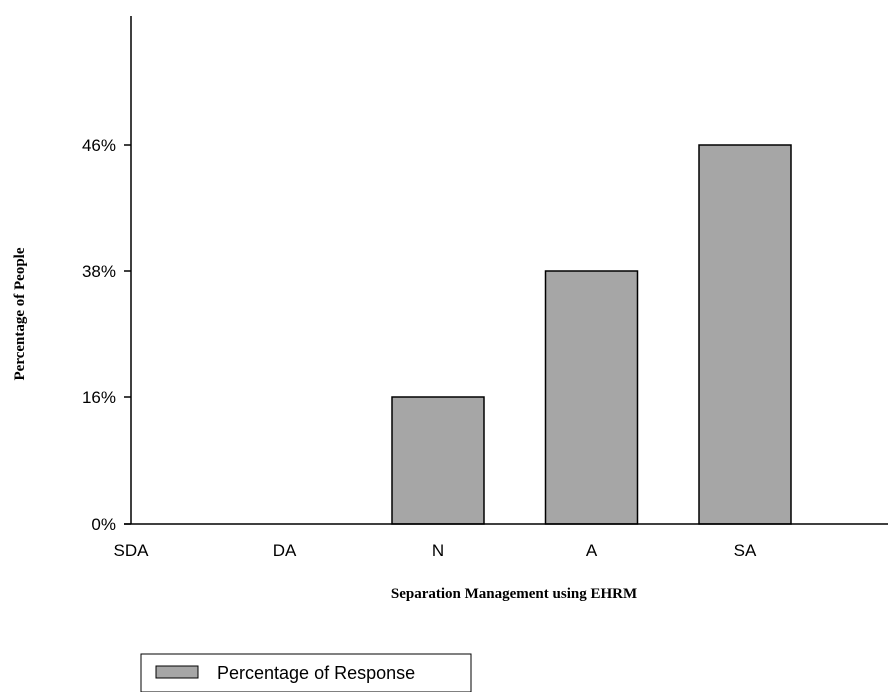 The width and height of the screenshot is (890, 692). Describe the element at coordinates (177, 672) in the screenshot. I see `legend-swatch` at that location.